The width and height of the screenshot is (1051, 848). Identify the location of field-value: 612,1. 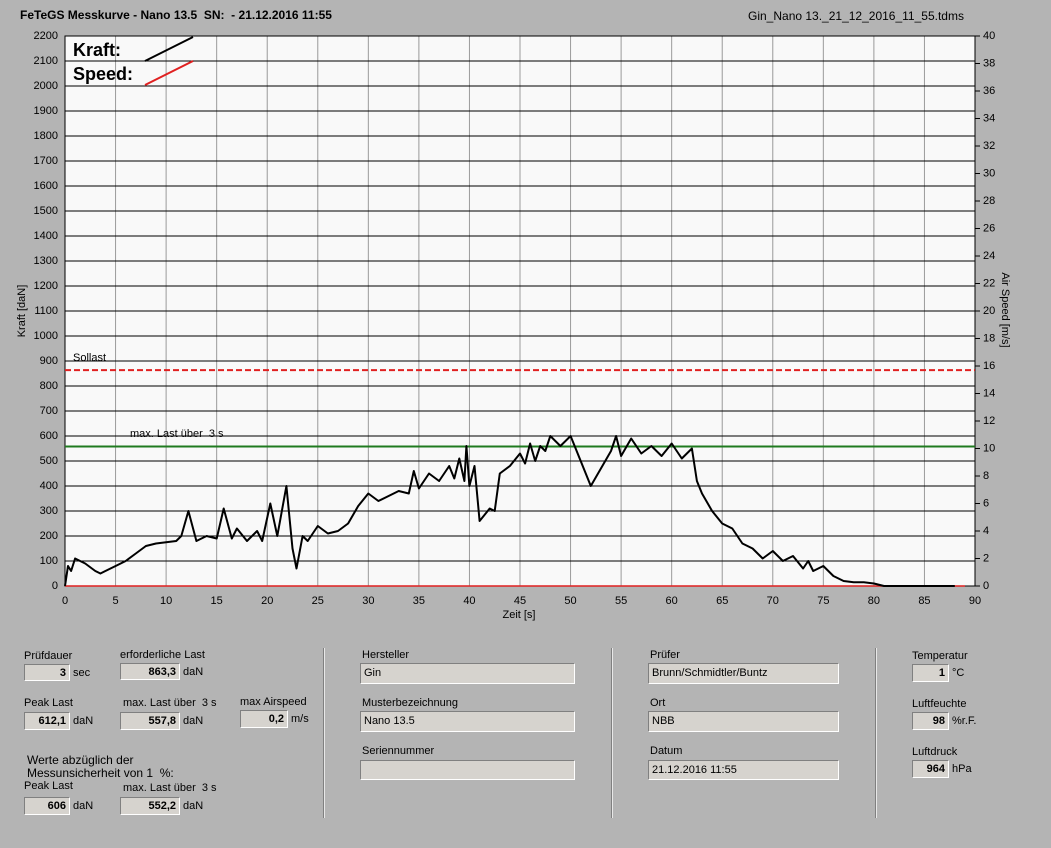
(47, 721).